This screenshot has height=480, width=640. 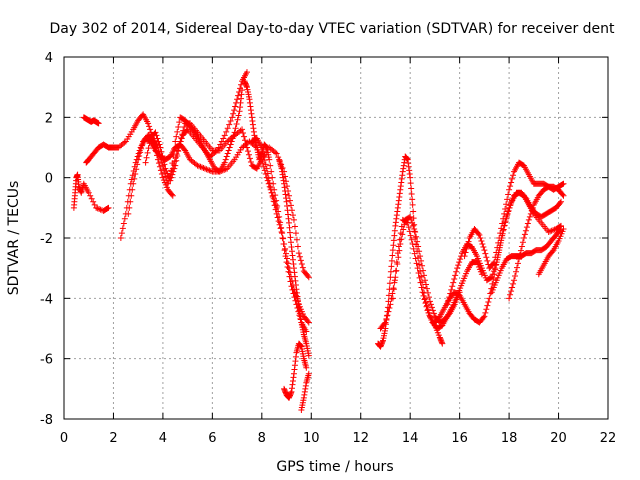 I want to click on x-tick-label: 2, so click(x=113, y=438).